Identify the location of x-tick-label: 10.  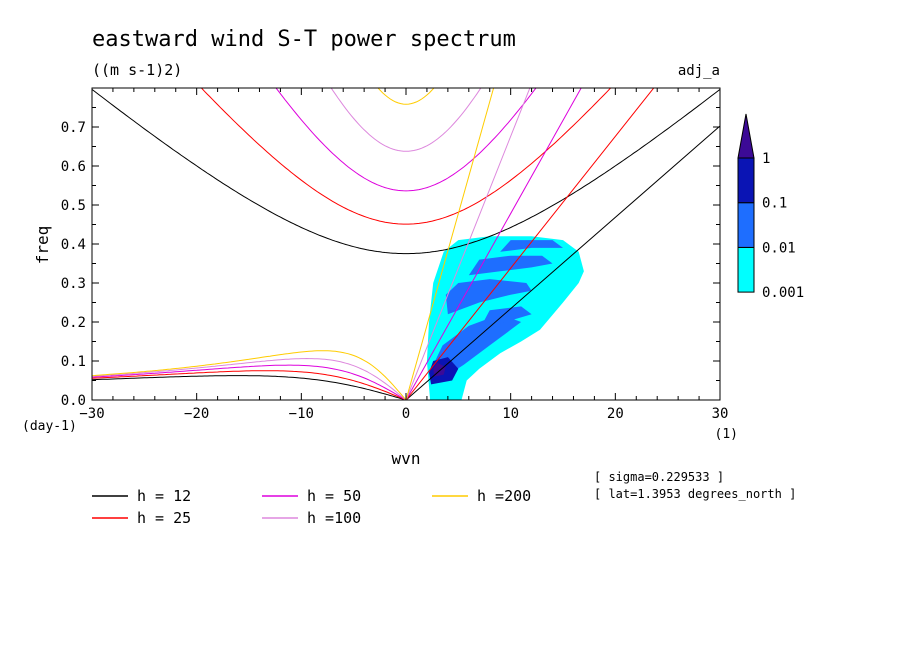
(510, 414).